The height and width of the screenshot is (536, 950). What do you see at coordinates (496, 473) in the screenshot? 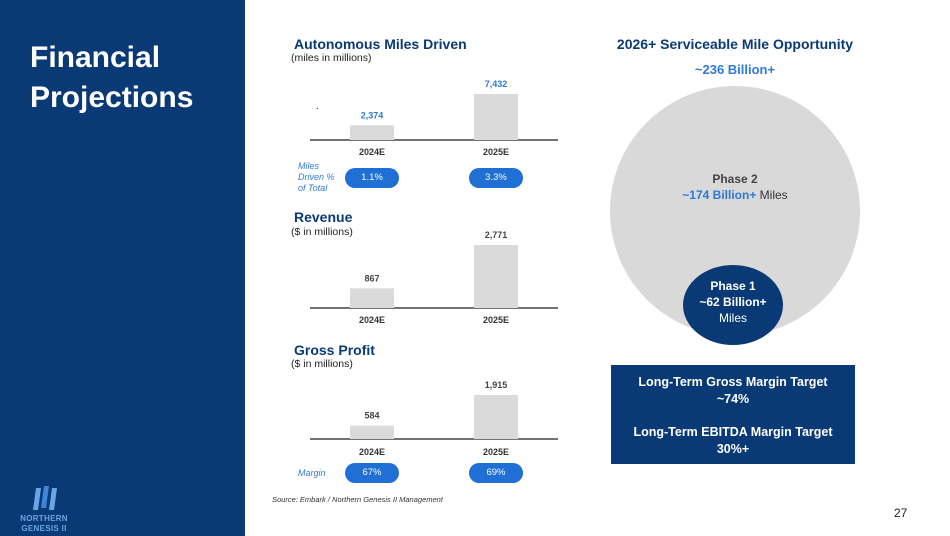
I see `margin-2025e-badge: 69%` at bounding box center [496, 473].